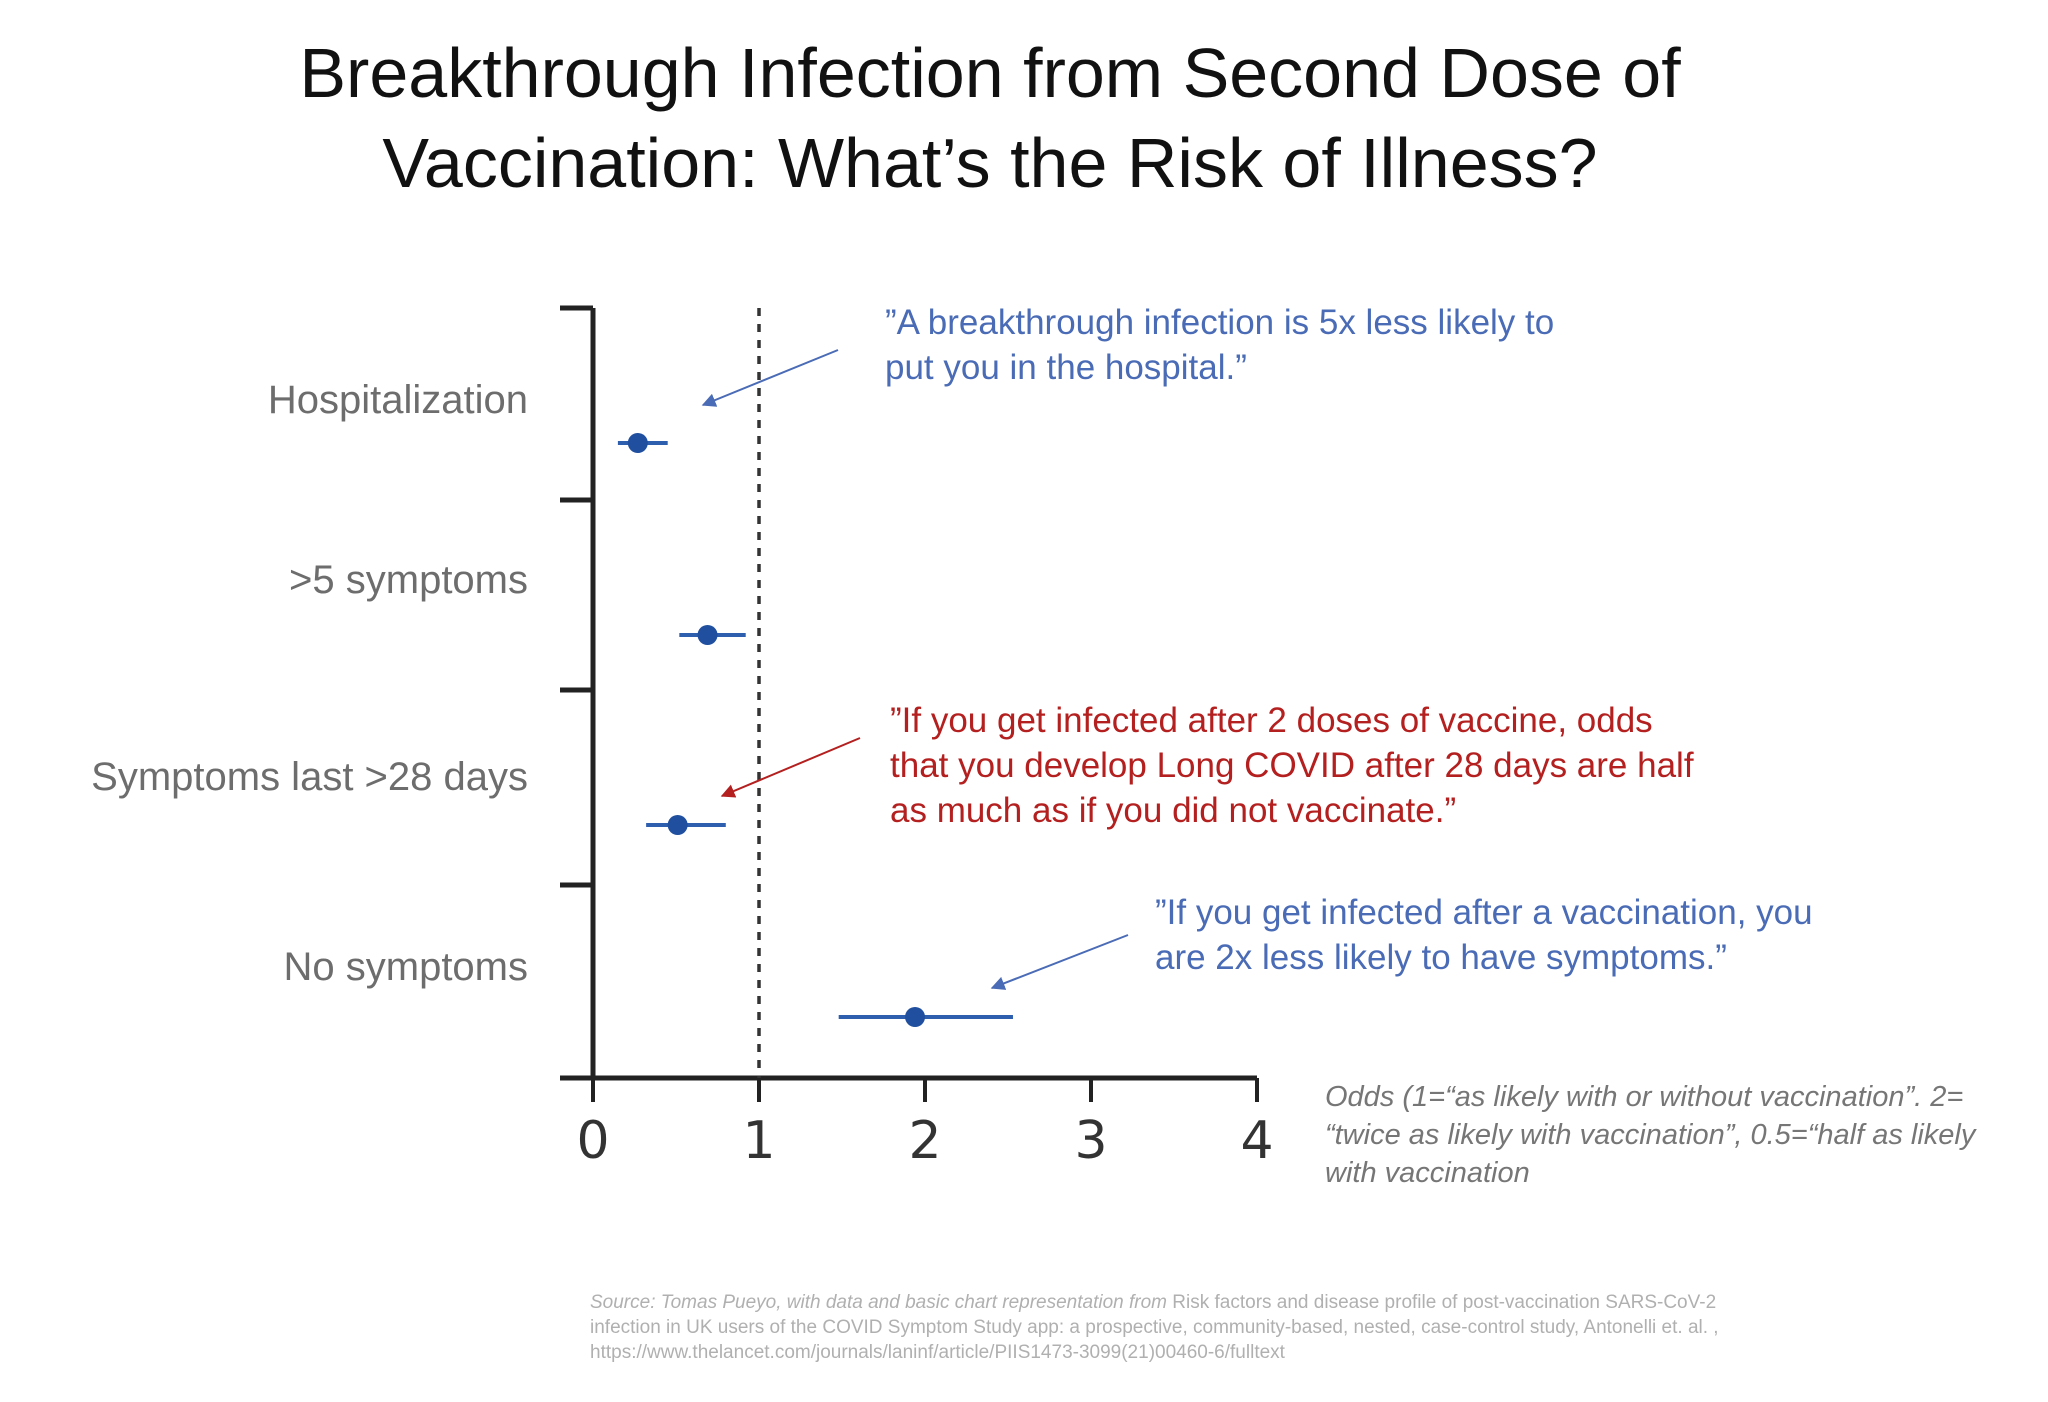 The height and width of the screenshot is (1402, 2048). Describe the element at coordinates (408, 580) in the screenshot. I see `category-label-5-symptoms: >5 symptoms` at that location.